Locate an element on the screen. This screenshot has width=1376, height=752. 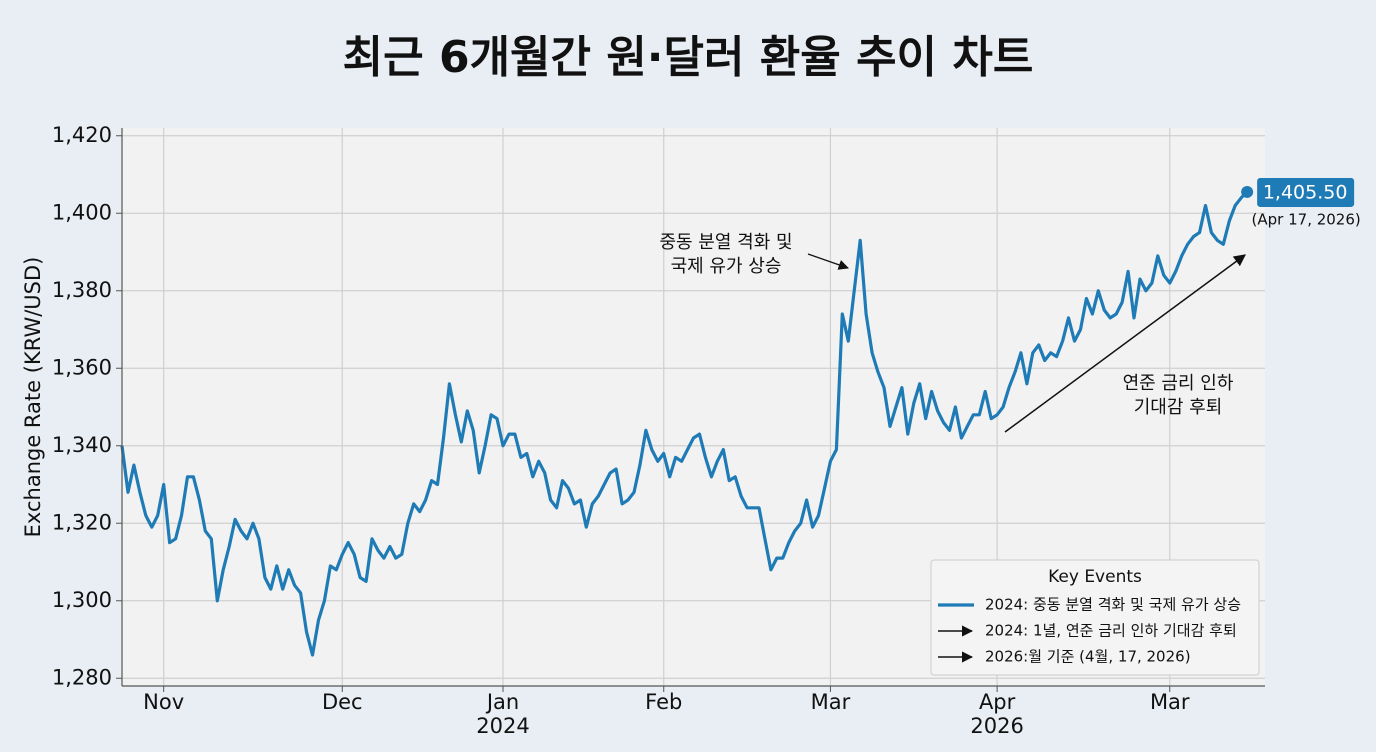
x-tick-label: Feb is located at coordinates (663, 702).